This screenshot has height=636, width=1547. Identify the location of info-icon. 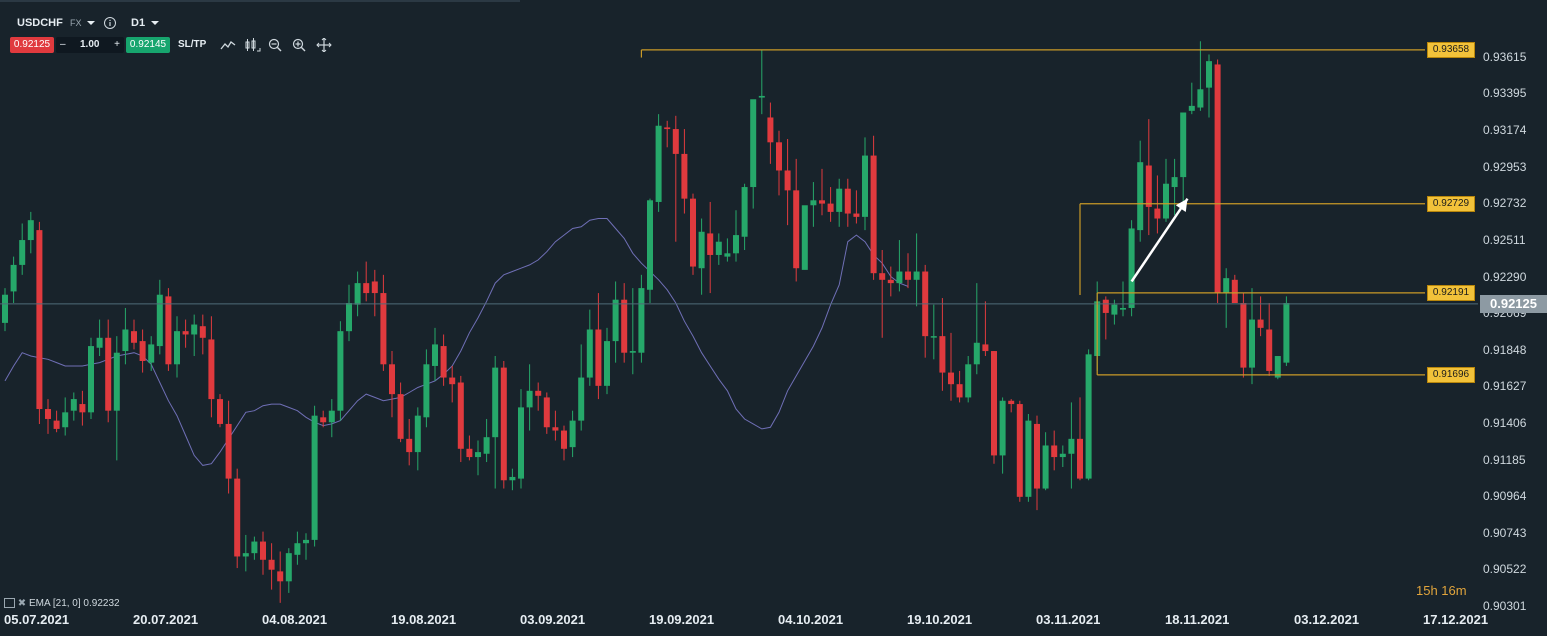
(110, 23).